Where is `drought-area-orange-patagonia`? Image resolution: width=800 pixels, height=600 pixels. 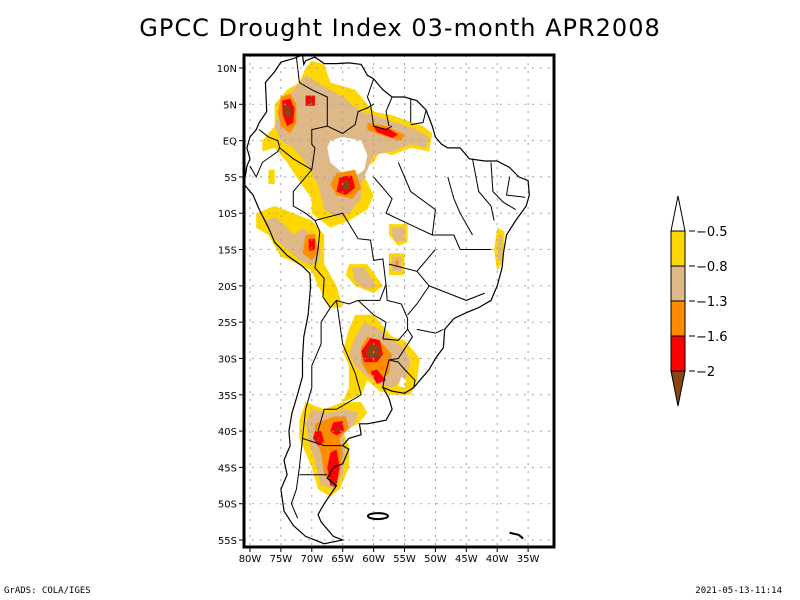 drought-area-orange-patagonia is located at coordinates (331, 451).